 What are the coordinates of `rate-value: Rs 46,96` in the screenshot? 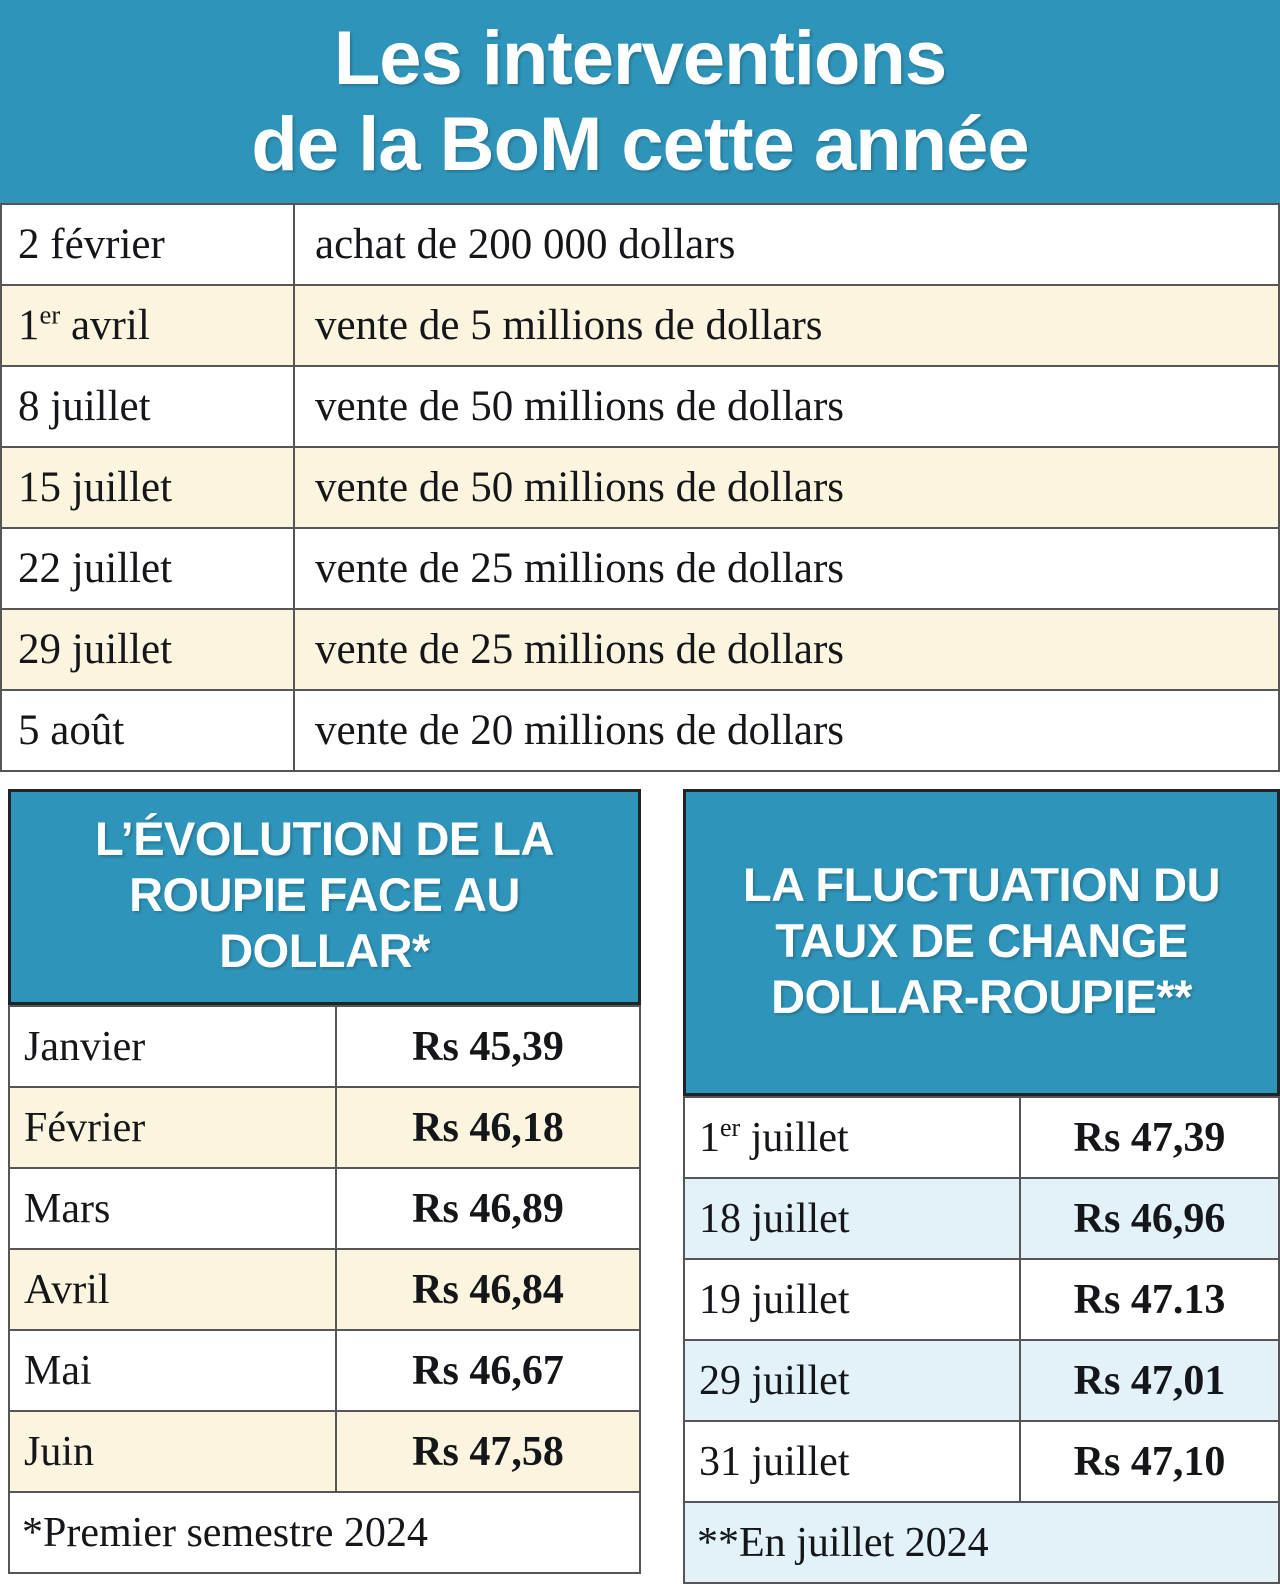 It's located at (1149, 1218).